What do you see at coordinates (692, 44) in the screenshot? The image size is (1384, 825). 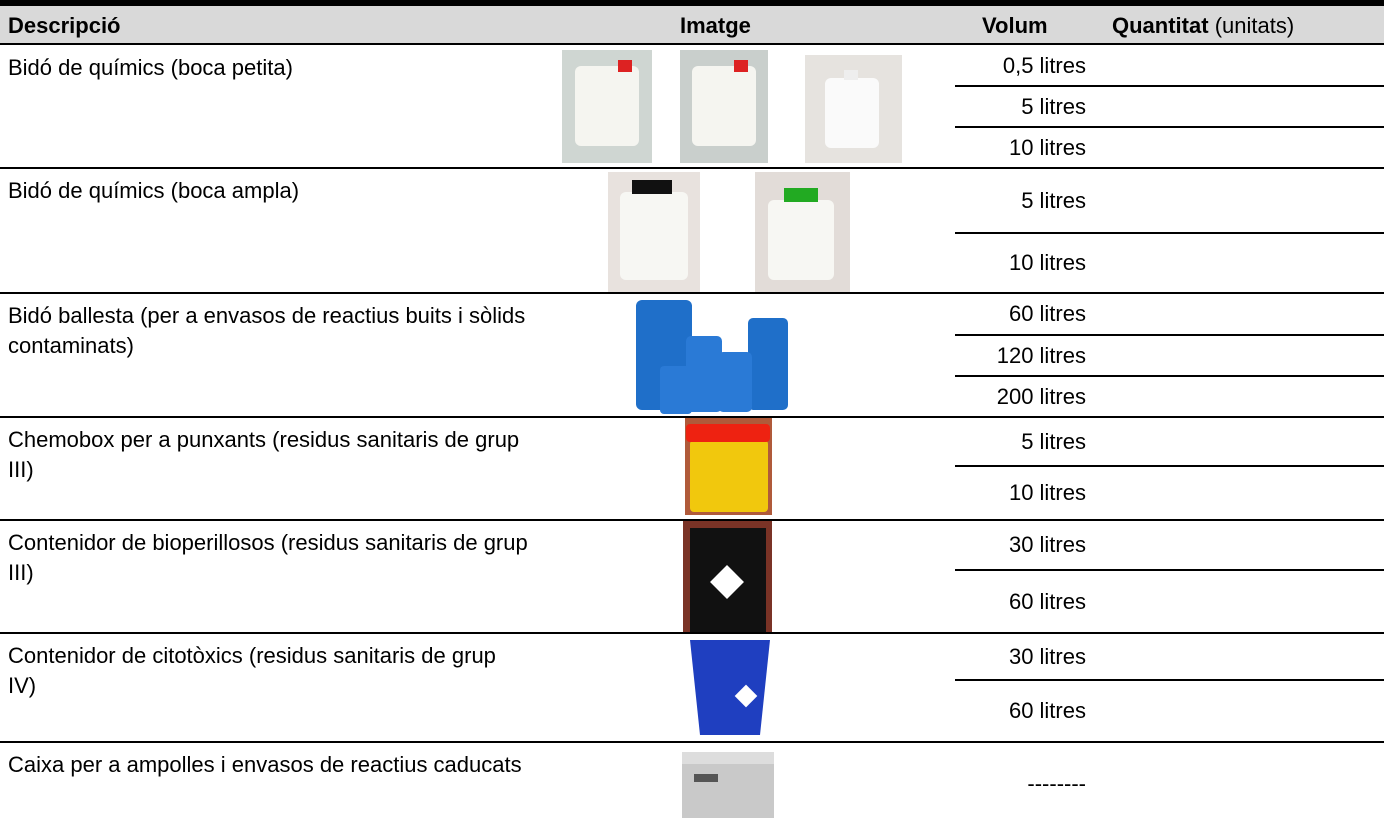 I see `header-line` at bounding box center [692, 44].